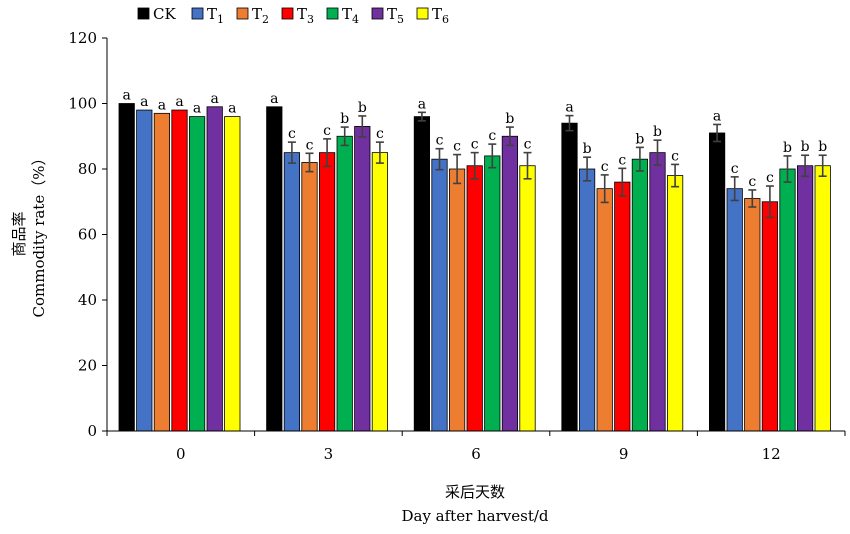  I want to click on legend-label: T4, so click(350, 15).